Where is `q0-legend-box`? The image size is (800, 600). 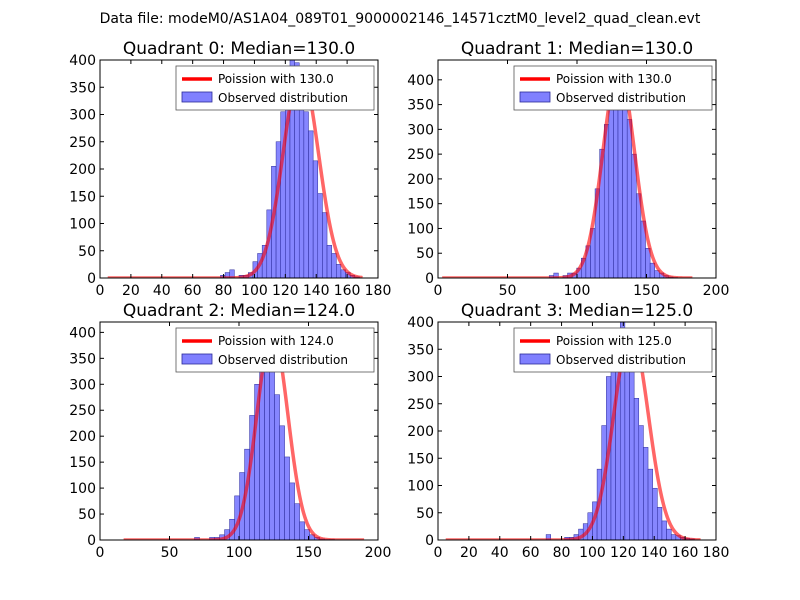 q0-legend-box is located at coordinates (275, 88).